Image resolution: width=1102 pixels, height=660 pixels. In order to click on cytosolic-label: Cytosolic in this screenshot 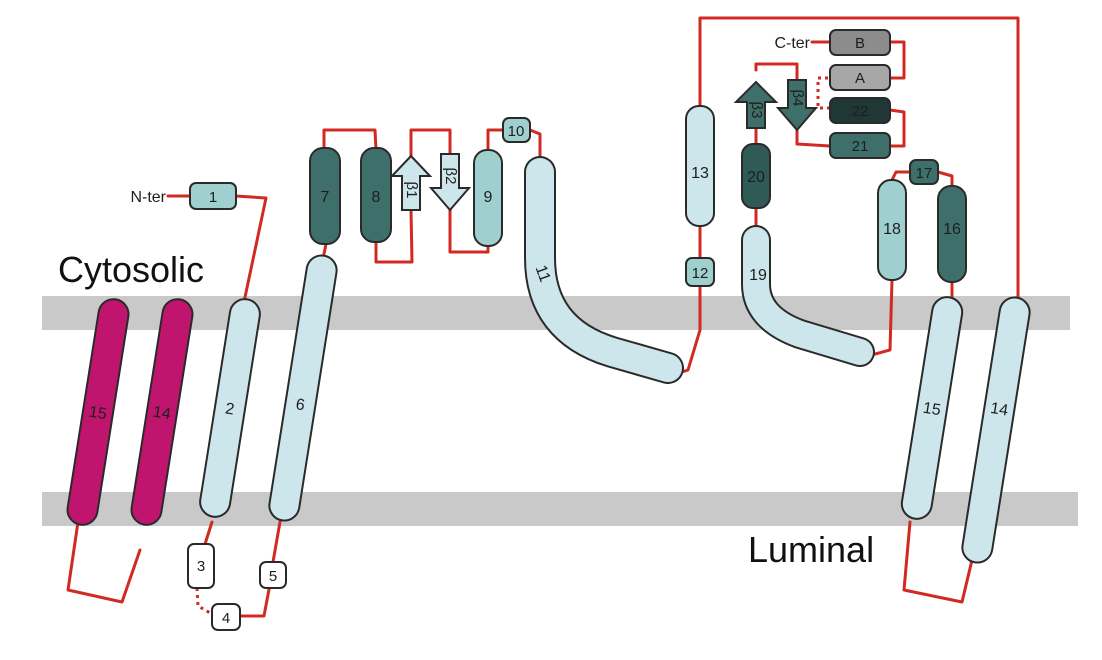, I will do `click(131, 269)`.